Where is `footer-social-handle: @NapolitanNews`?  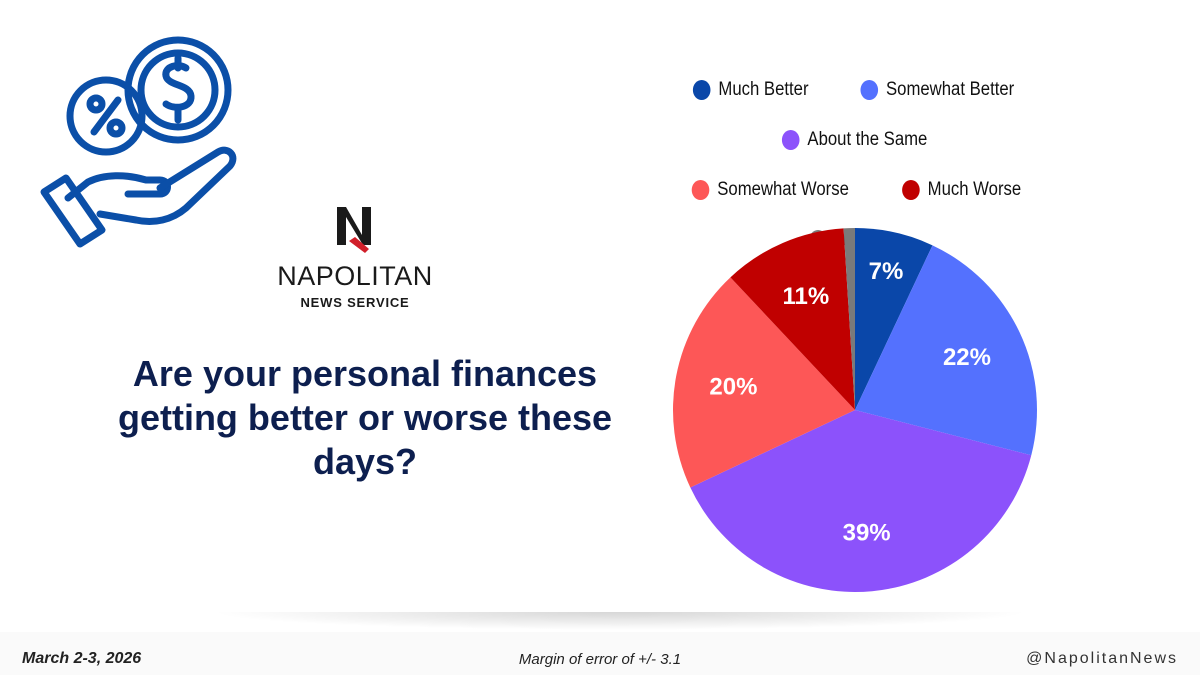
footer-social-handle: @NapolitanNews is located at coordinates (1102, 658).